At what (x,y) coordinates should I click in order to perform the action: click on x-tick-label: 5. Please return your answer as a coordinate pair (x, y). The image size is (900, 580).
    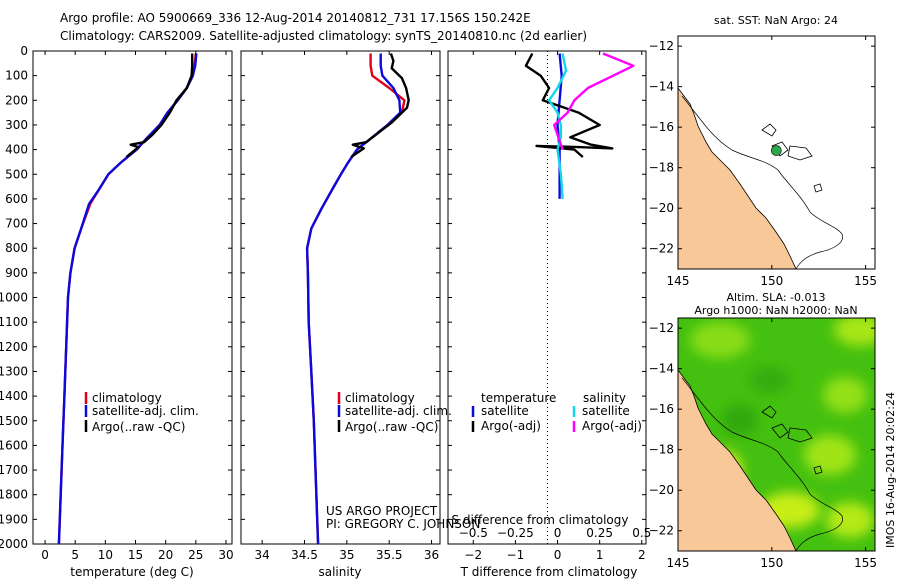
    Looking at the image, I should click on (75, 555).